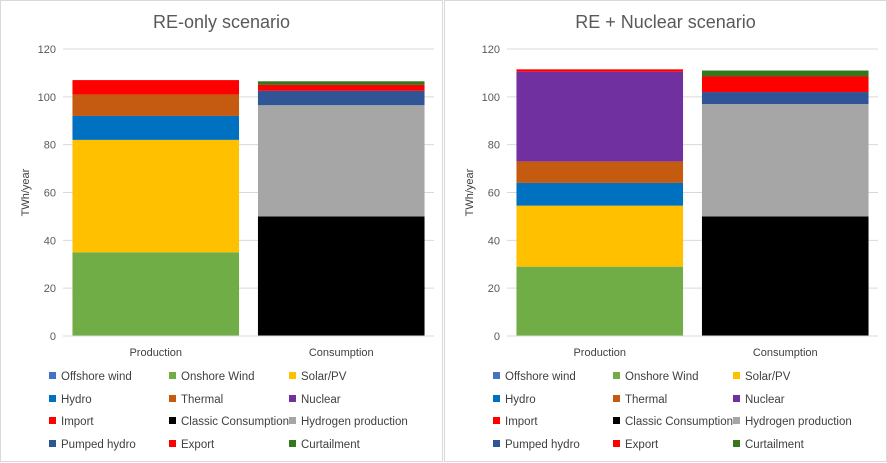 This screenshot has width=887, height=463. I want to click on legend-label: Curtailment, so click(774, 444).